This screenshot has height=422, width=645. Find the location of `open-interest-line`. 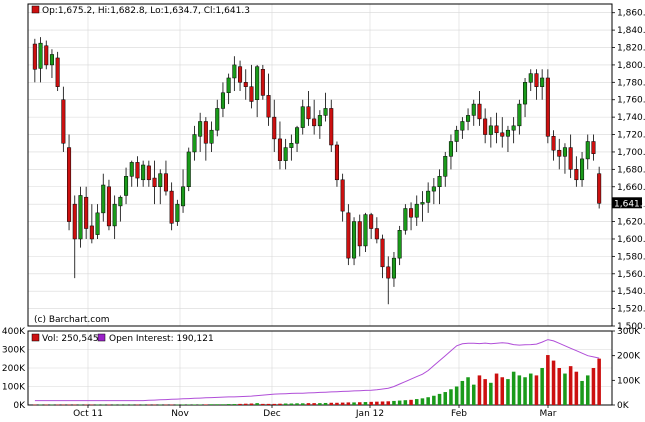

open-interest-line is located at coordinates (317, 370).